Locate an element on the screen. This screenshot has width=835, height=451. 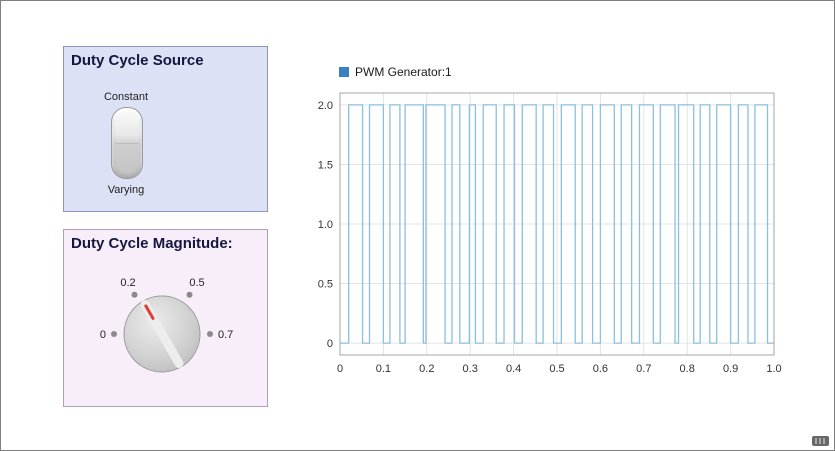
scope-legend: PWM Generator:1 is located at coordinates (577, 72).